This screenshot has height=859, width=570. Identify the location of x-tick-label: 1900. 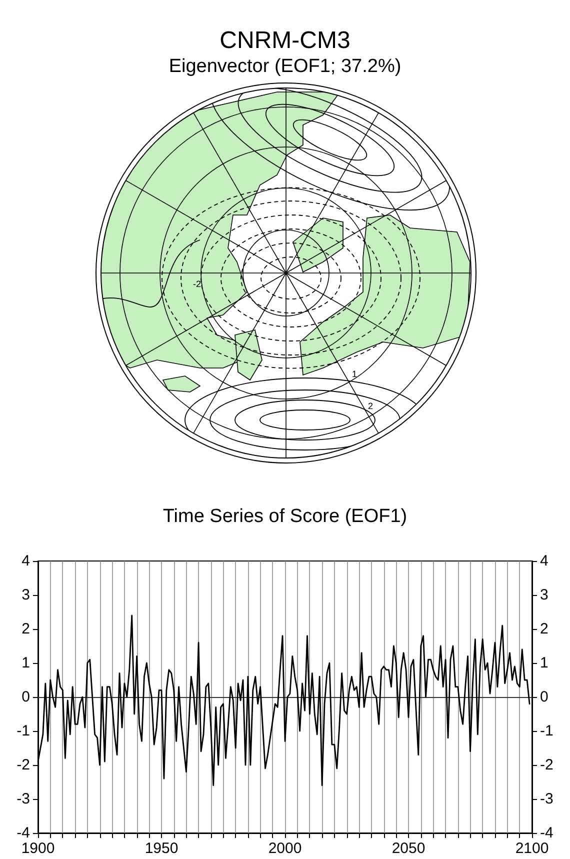
(38, 848).